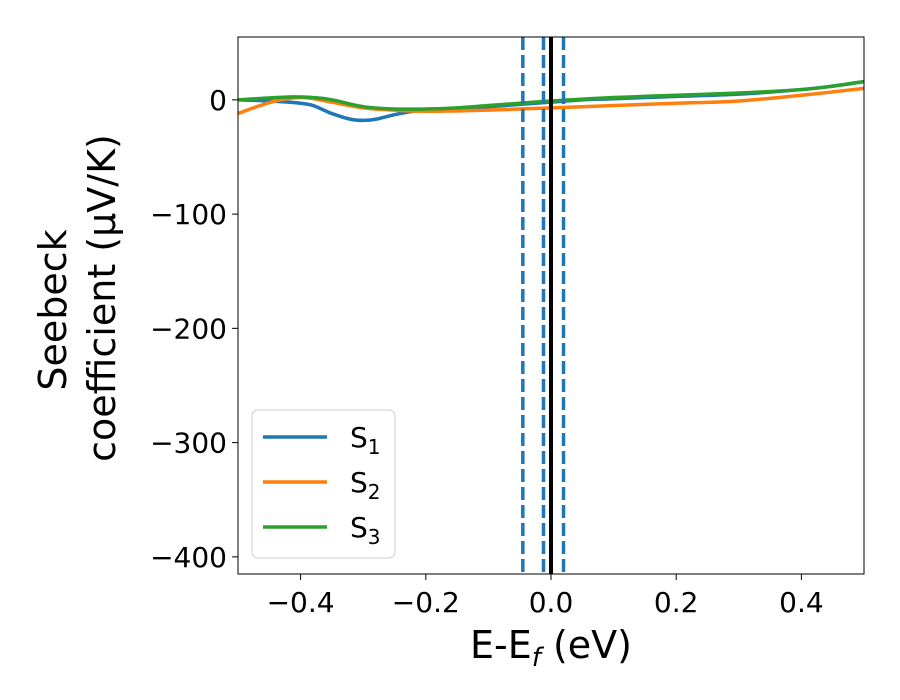  Describe the element at coordinates (102, 298) in the screenshot. I see `y-axis-label-line2: coefficient (μV/K)` at that location.